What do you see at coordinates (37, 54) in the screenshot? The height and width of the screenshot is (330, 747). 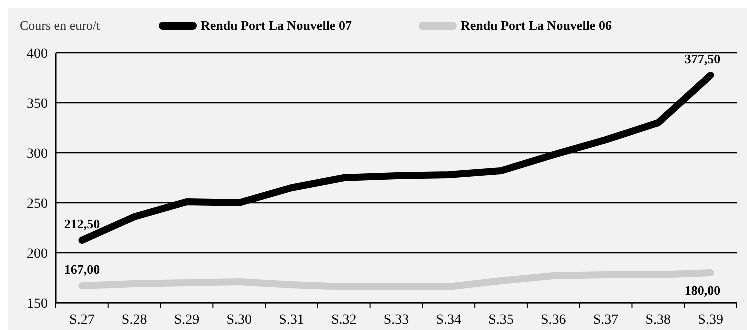 I see `y-tick-label: 400` at bounding box center [37, 54].